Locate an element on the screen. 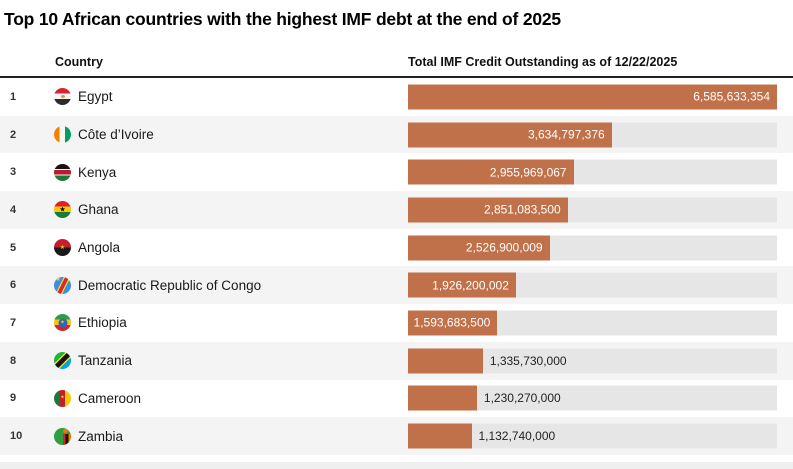 The height and width of the screenshot is (469, 793). country-name: Ghana is located at coordinates (98, 210).